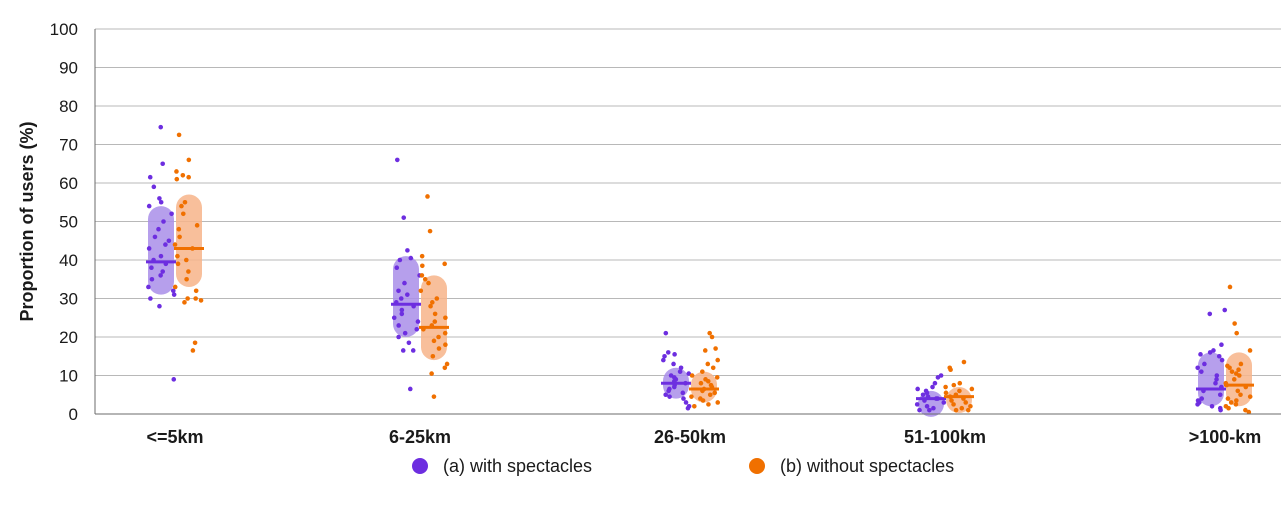 This screenshot has width=1283, height=505. I want to click on y-tick-label-60: 60, so click(68, 183).